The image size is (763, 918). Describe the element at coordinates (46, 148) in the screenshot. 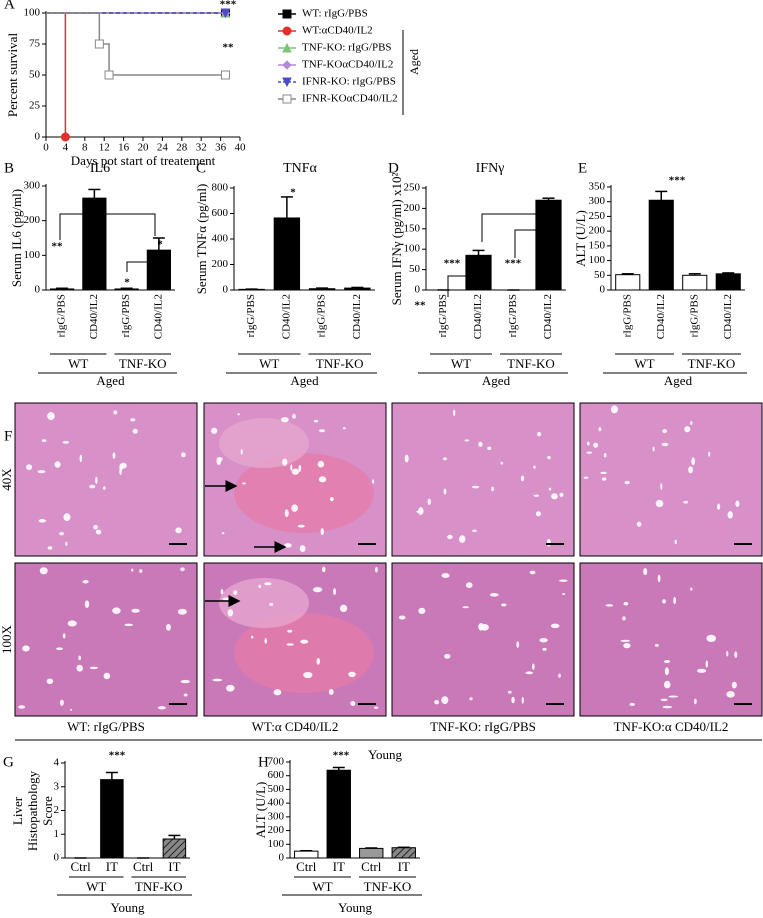

I see `x-tick-label: 0` at that location.